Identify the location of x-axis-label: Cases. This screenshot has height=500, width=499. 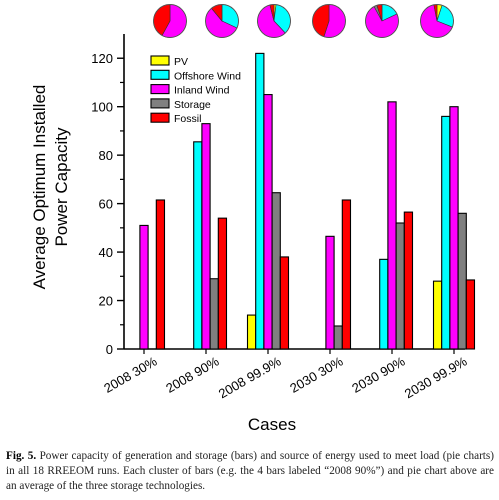
(272, 424).